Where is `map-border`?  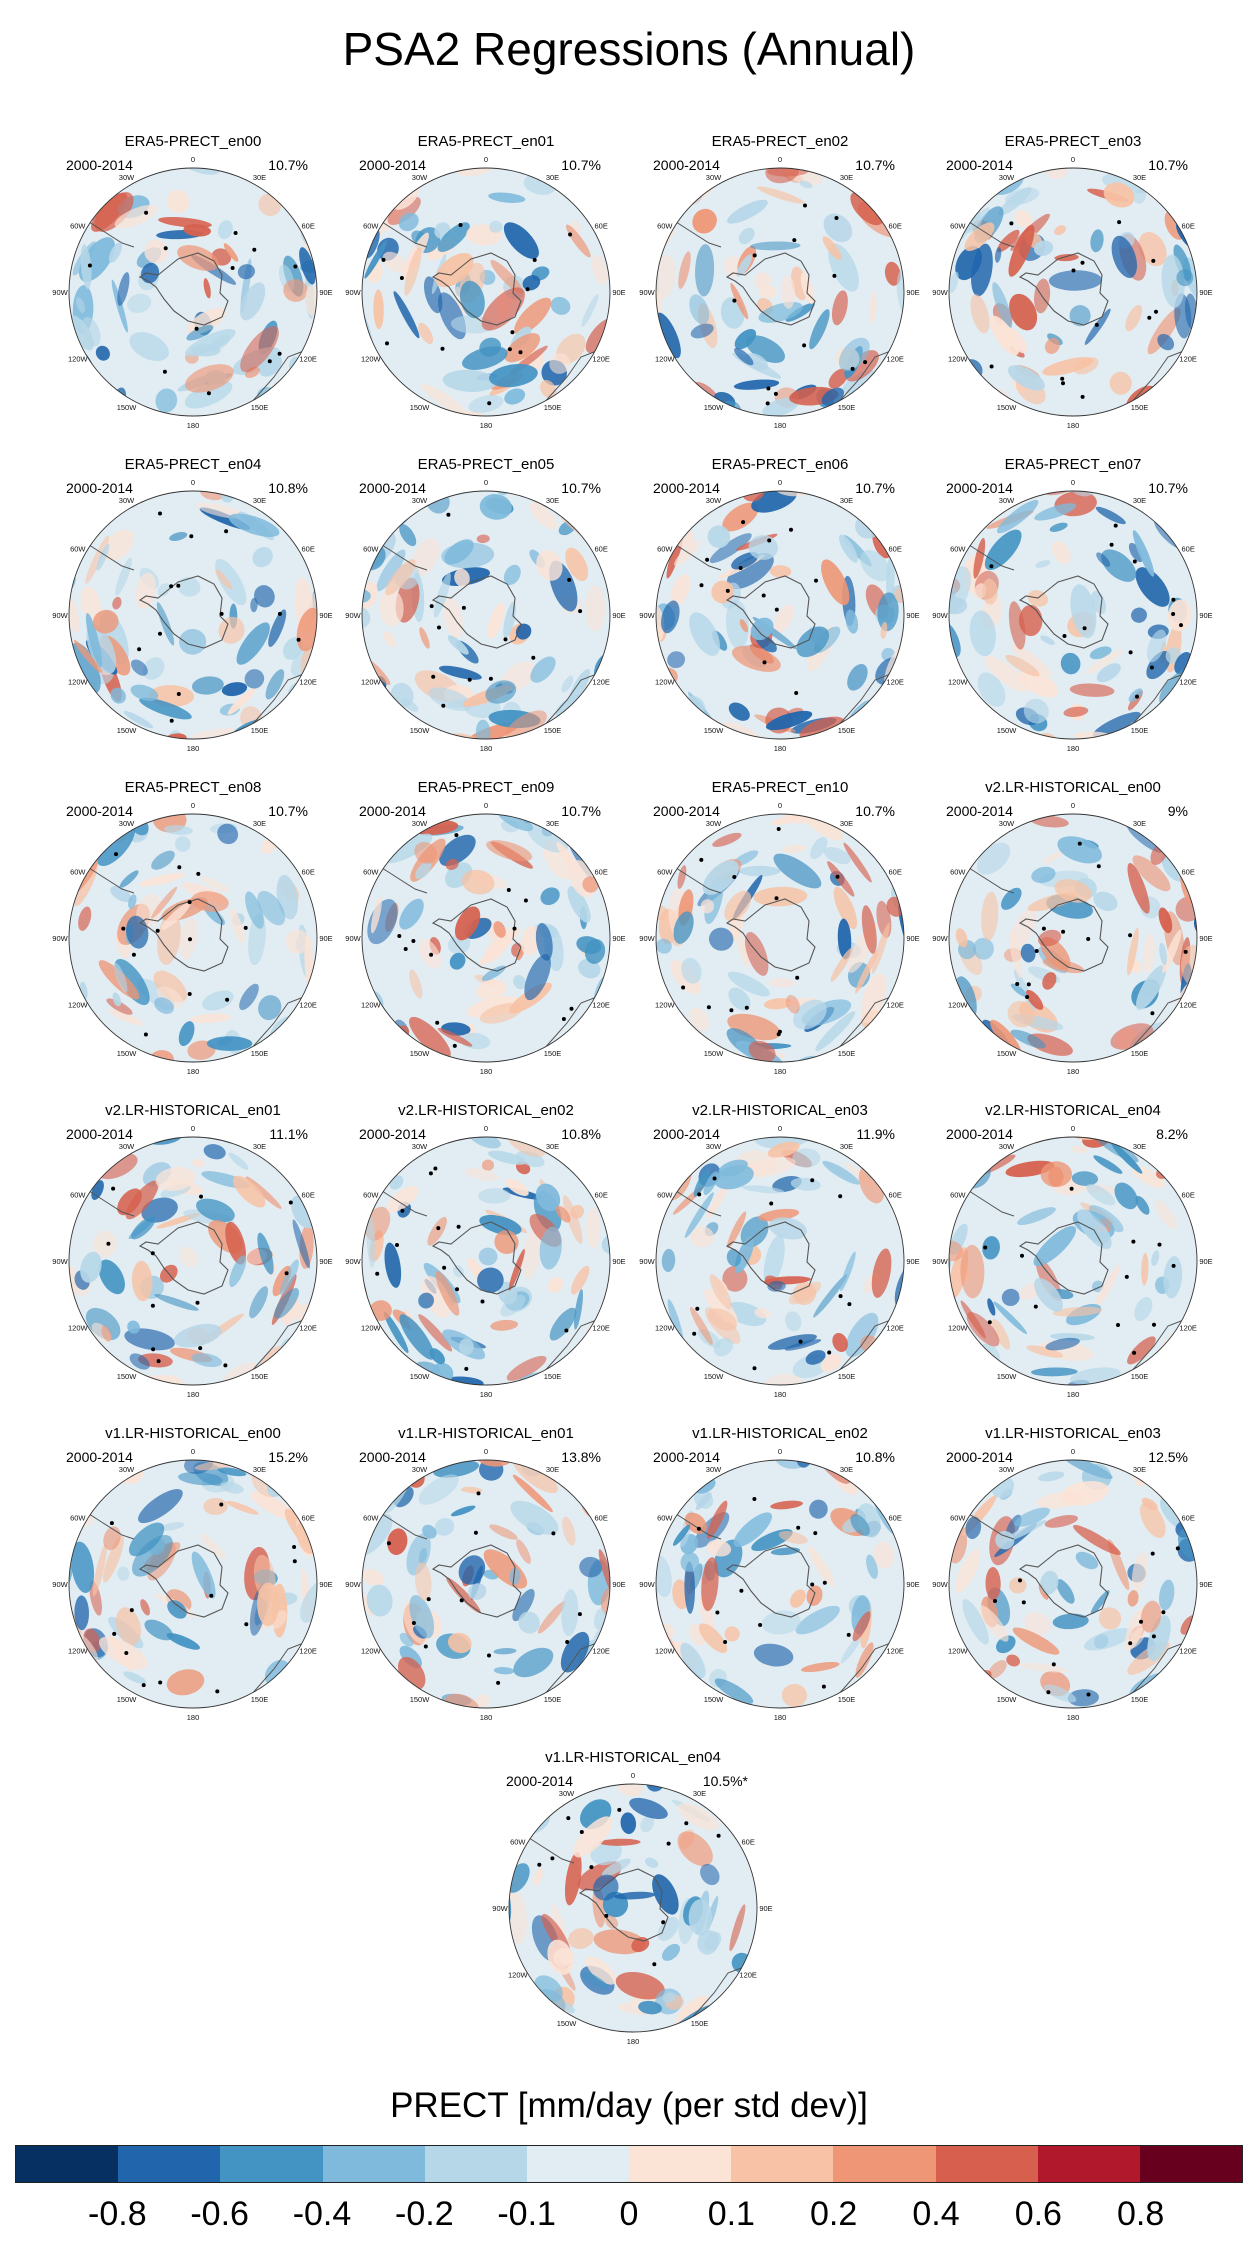 map-border is located at coordinates (193, 292).